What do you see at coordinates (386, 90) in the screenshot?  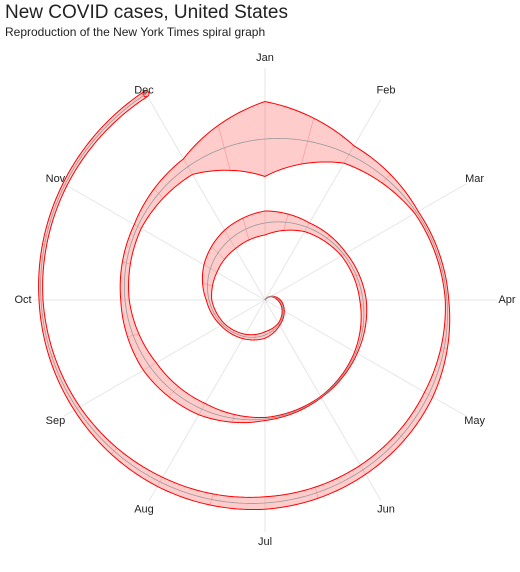 I see `month-label: Feb` at bounding box center [386, 90].